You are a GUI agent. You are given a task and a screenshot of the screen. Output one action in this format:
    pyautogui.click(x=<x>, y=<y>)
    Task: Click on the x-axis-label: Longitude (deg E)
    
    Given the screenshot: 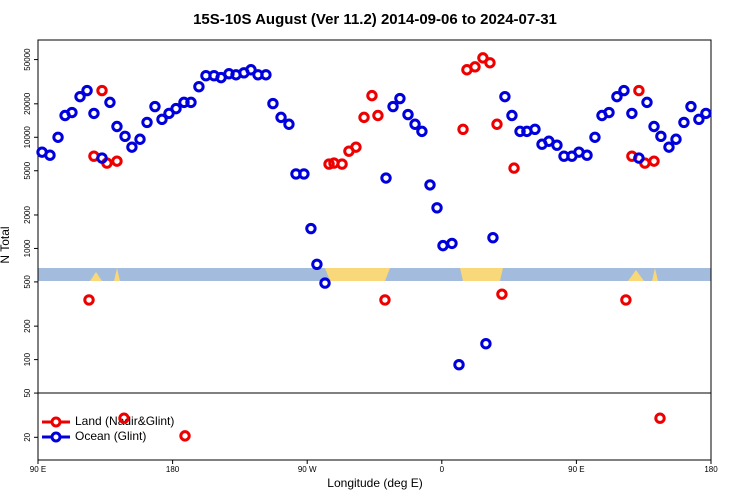 What is the action you would take?
    pyautogui.click(x=374, y=483)
    